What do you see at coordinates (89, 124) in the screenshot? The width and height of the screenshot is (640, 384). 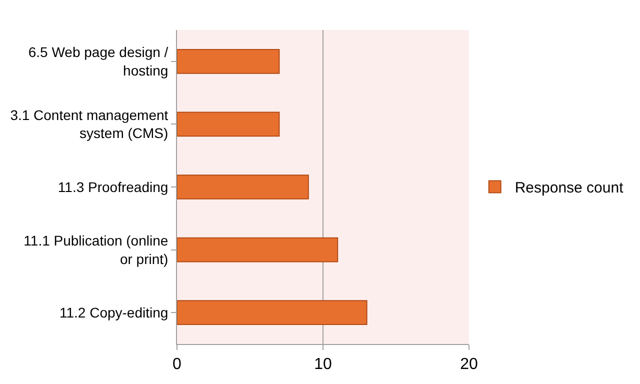 I see `y-tick-label: 3.1 Content management system (CMS)` at bounding box center [89, 124].